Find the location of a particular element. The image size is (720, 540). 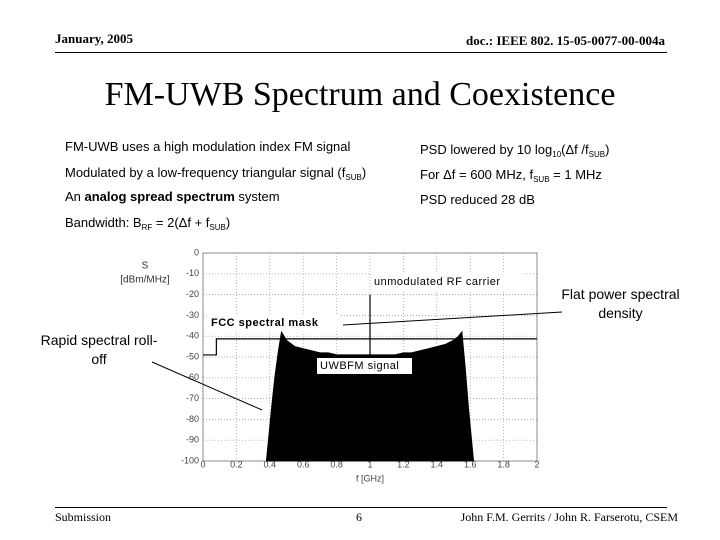

y-tick-label: -60 is located at coordinates (192, 377).